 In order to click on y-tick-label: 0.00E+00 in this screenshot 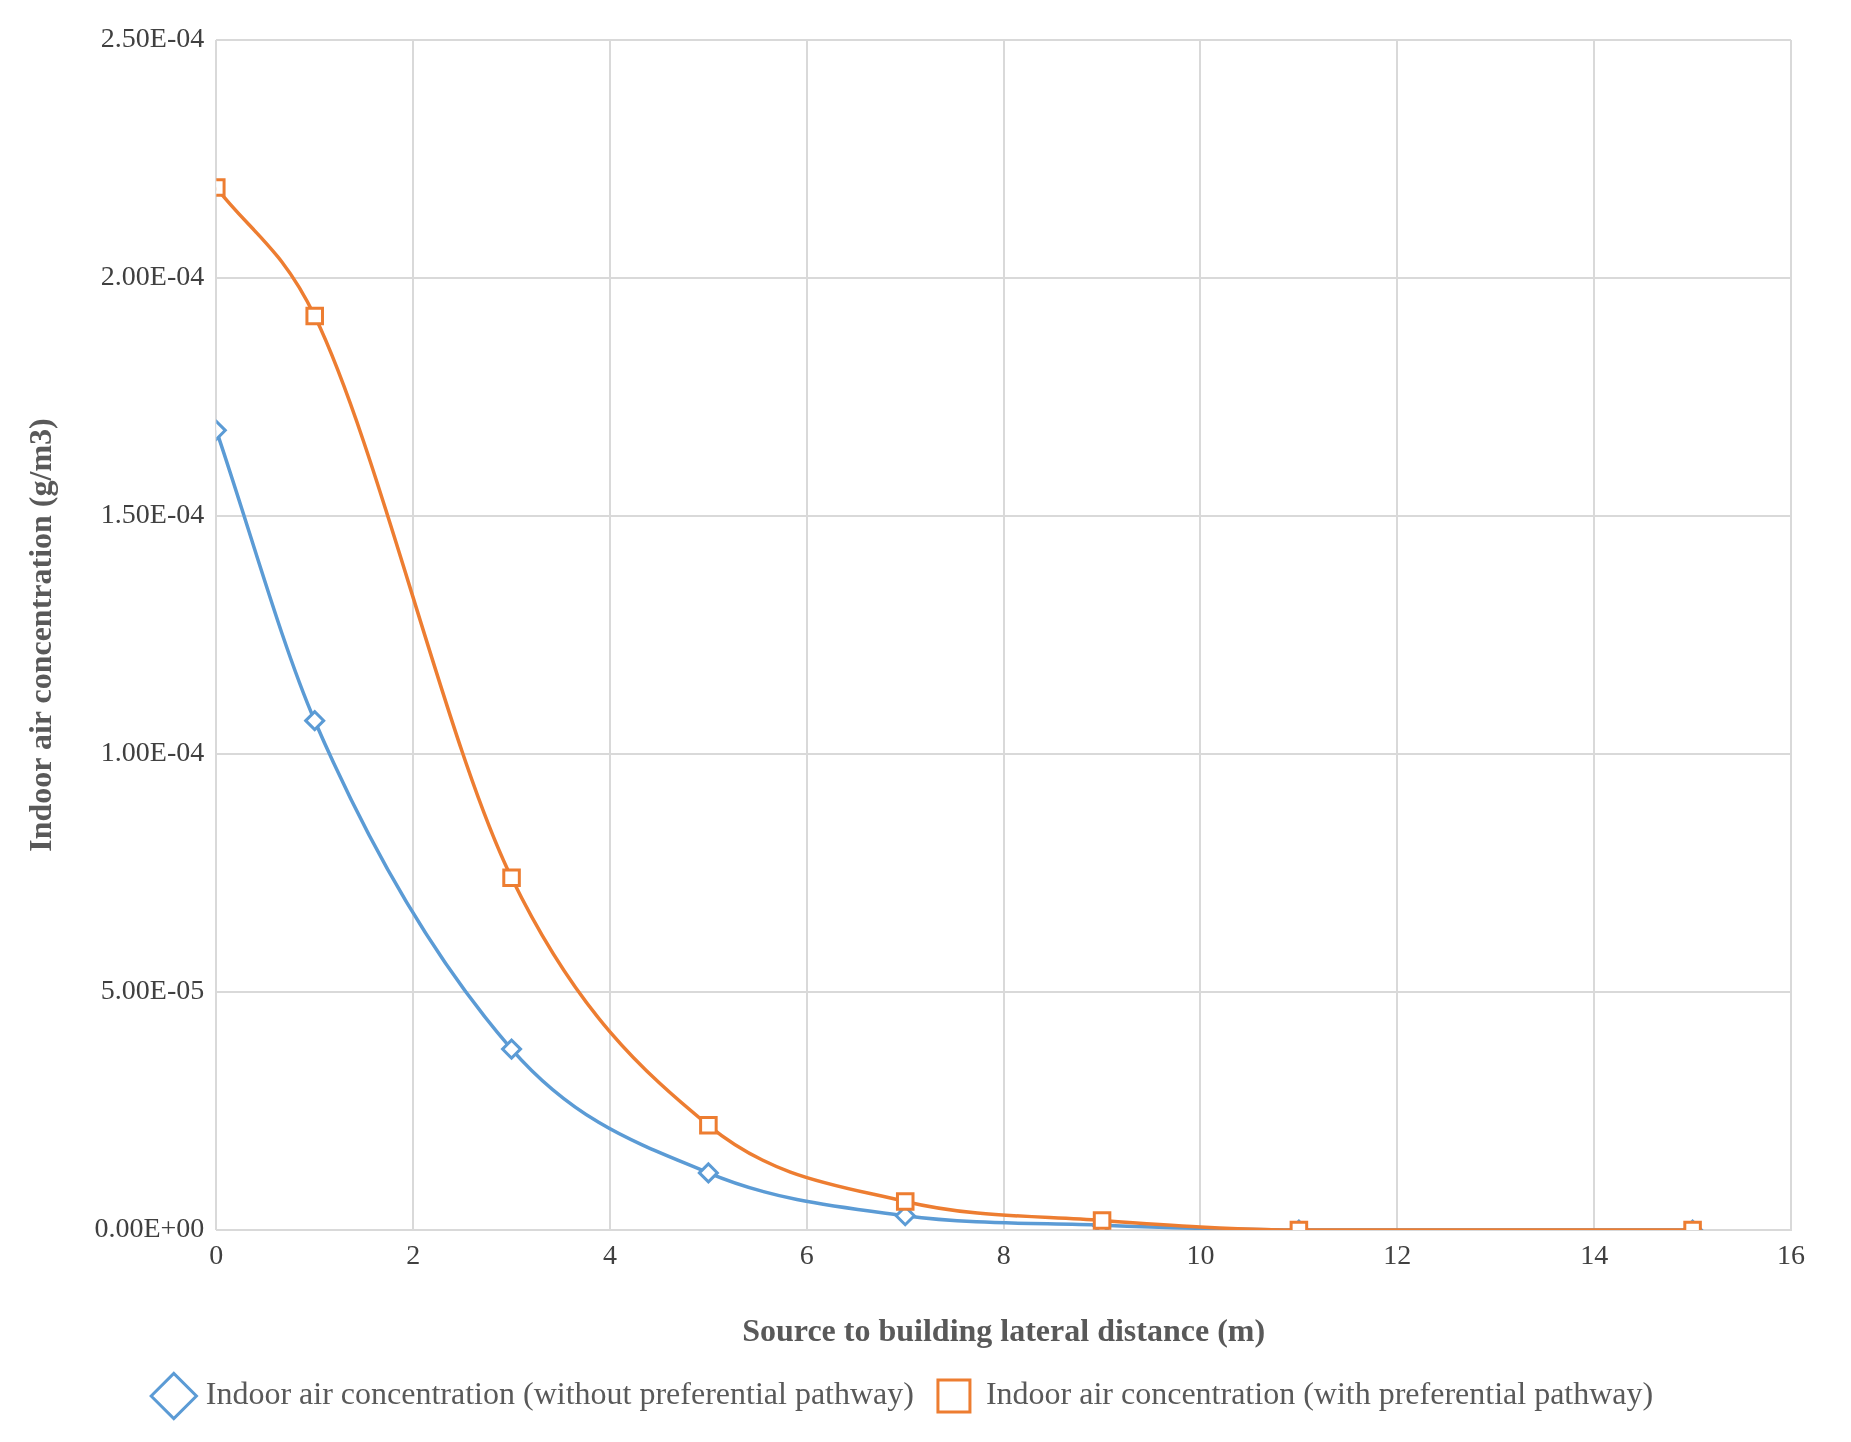, I will do `click(149, 1228)`.